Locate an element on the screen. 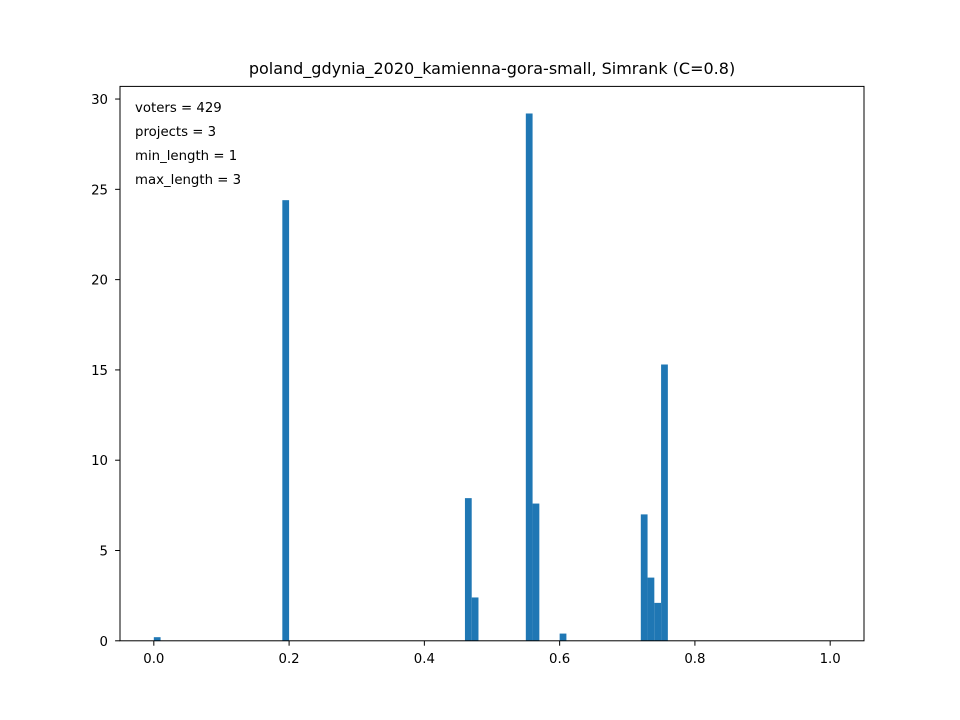  x-axis: 0.0 0.2 0.4 0.6 0.8 1.0 is located at coordinates (492, 653).